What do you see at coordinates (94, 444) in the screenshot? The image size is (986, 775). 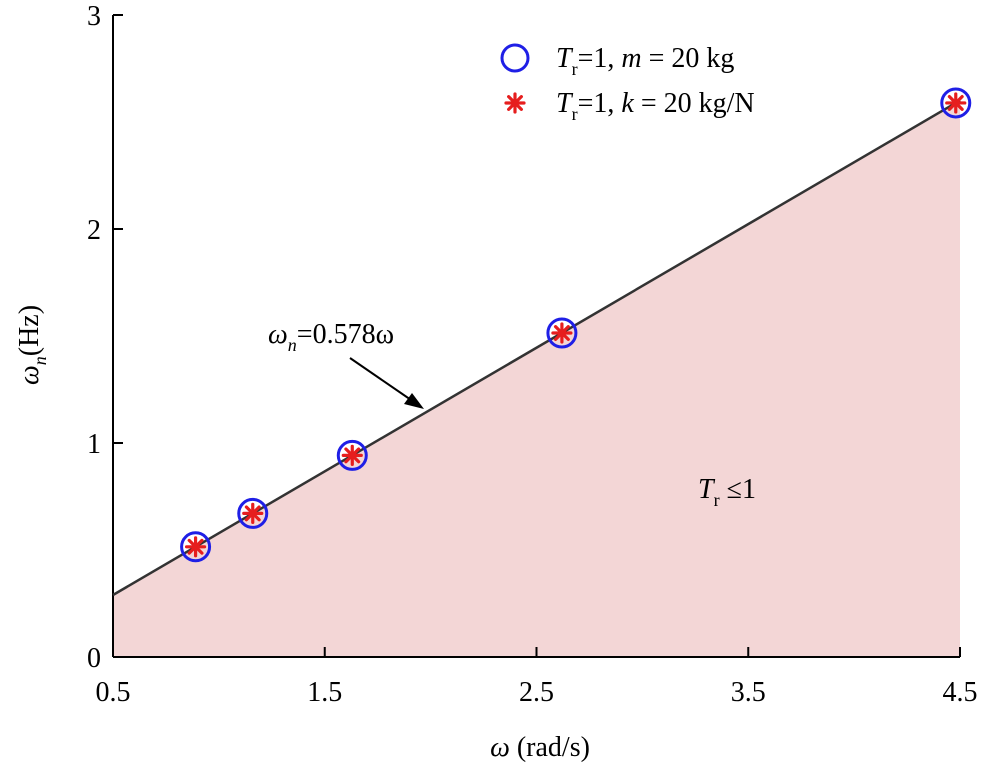 I see `y-tick-label: 1` at bounding box center [94, 444].